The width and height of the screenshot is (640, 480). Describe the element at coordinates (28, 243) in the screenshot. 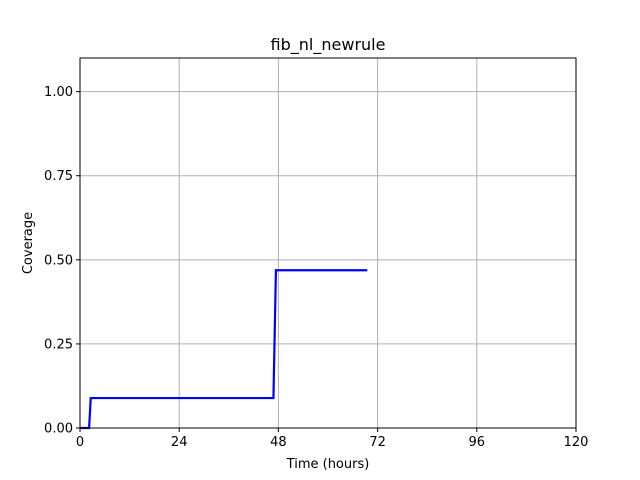

I see `y-axis-label: Coverage` at that location.